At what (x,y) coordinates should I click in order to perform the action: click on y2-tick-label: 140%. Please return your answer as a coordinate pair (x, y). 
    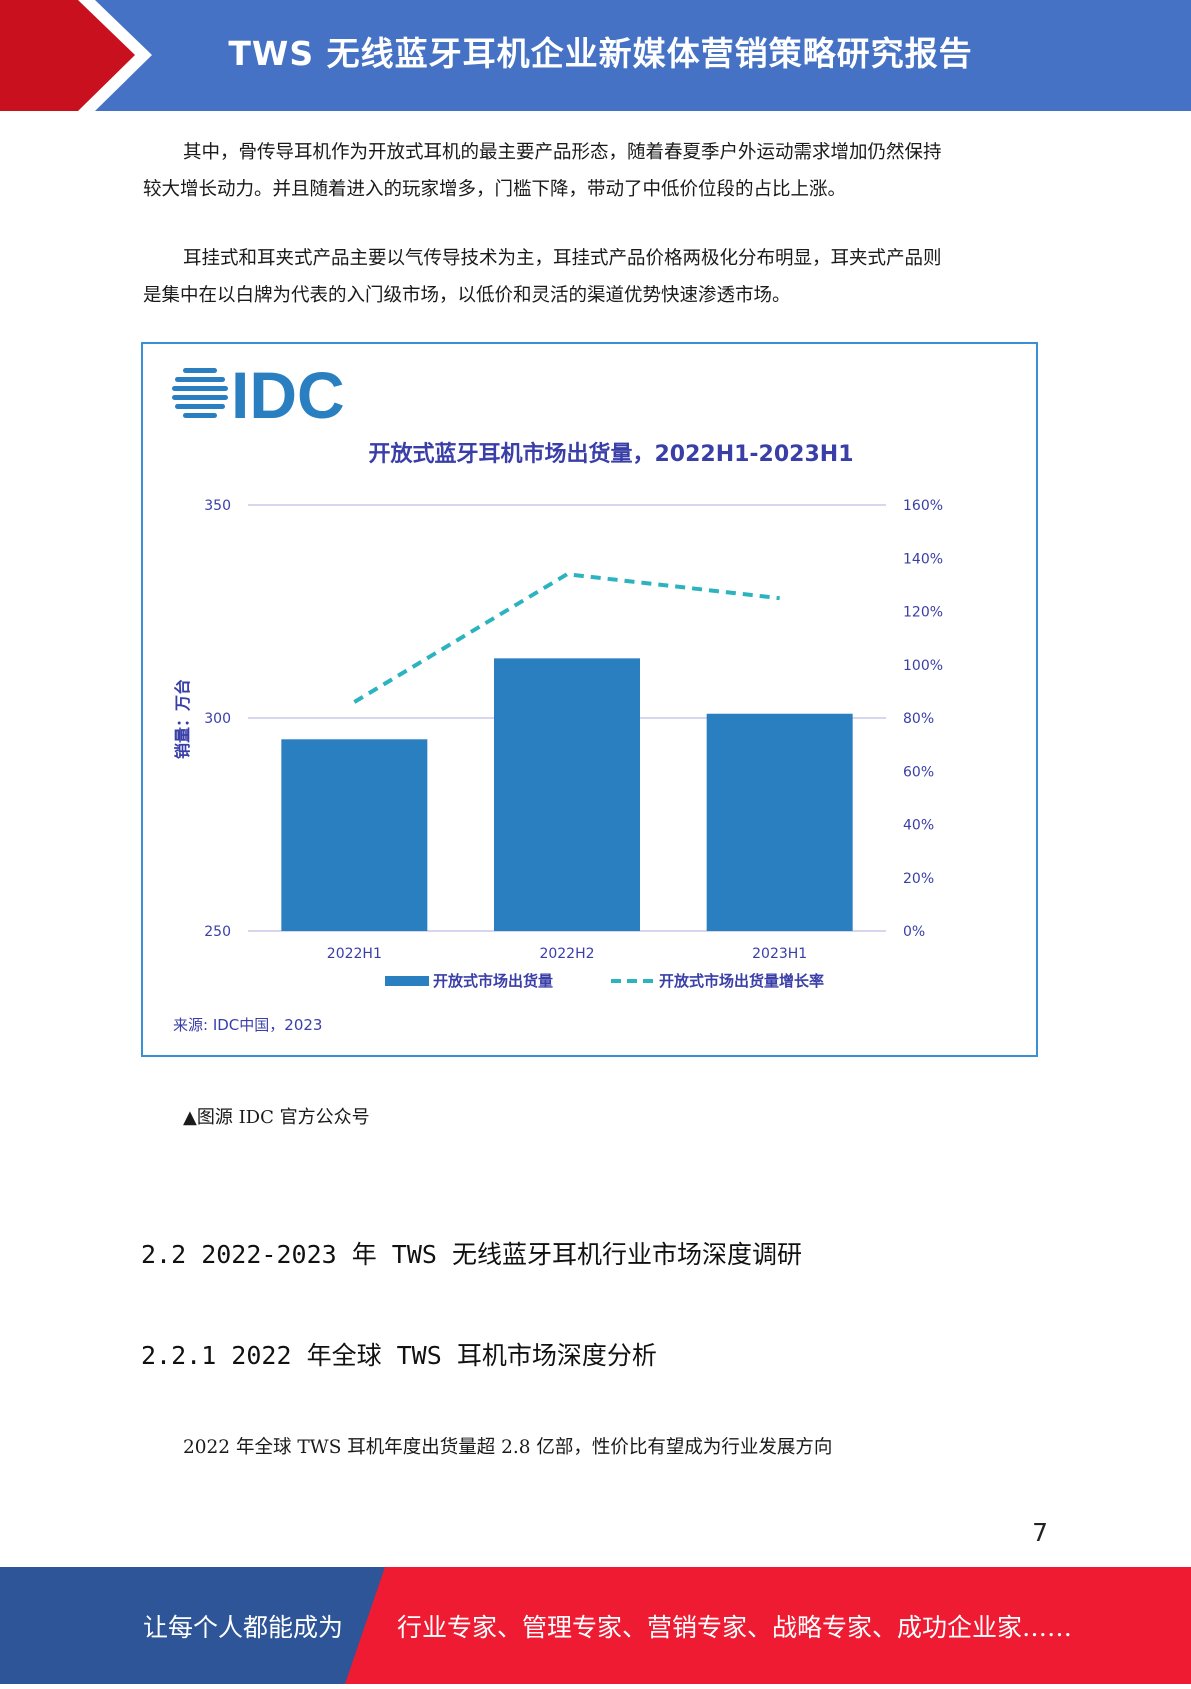
    Looking at the image, I should click on (923, 559).